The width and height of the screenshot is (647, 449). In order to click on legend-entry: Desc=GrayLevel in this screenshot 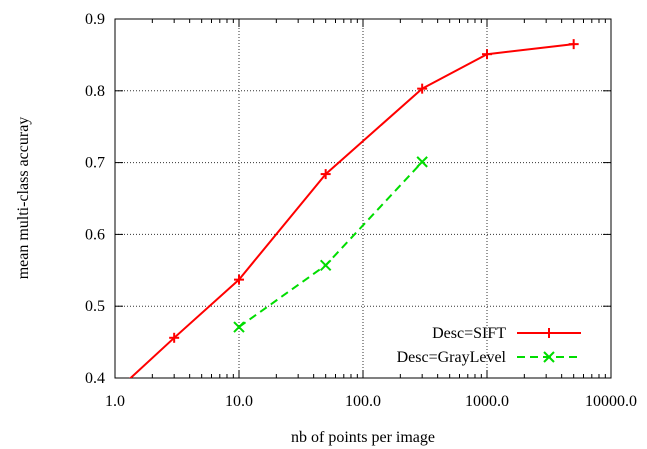, I will do `click(489, 357)`.